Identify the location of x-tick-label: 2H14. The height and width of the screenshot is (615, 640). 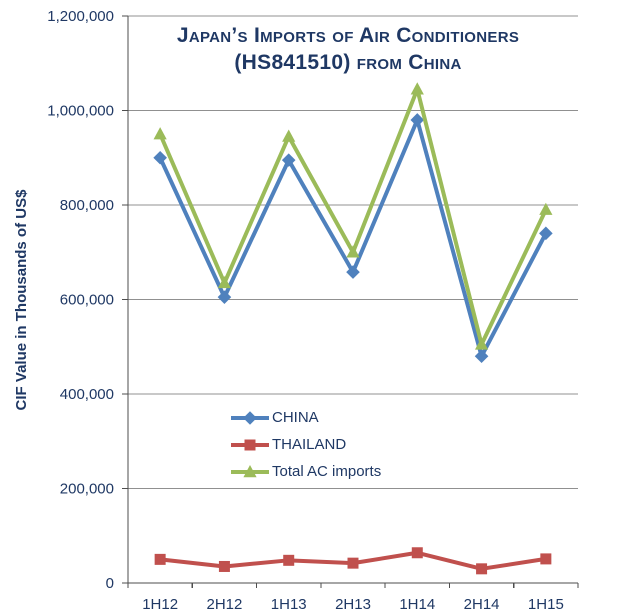
(482, 604).